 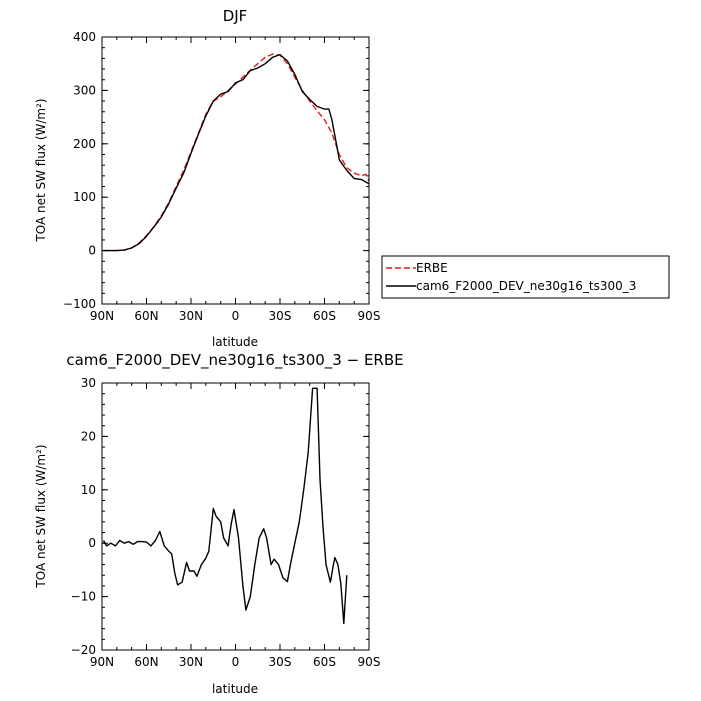 What do you see at coordinates (235, 342) in the screenshot?
I see `x-axis-label-top: latitude` at bounding box center [235, 342].